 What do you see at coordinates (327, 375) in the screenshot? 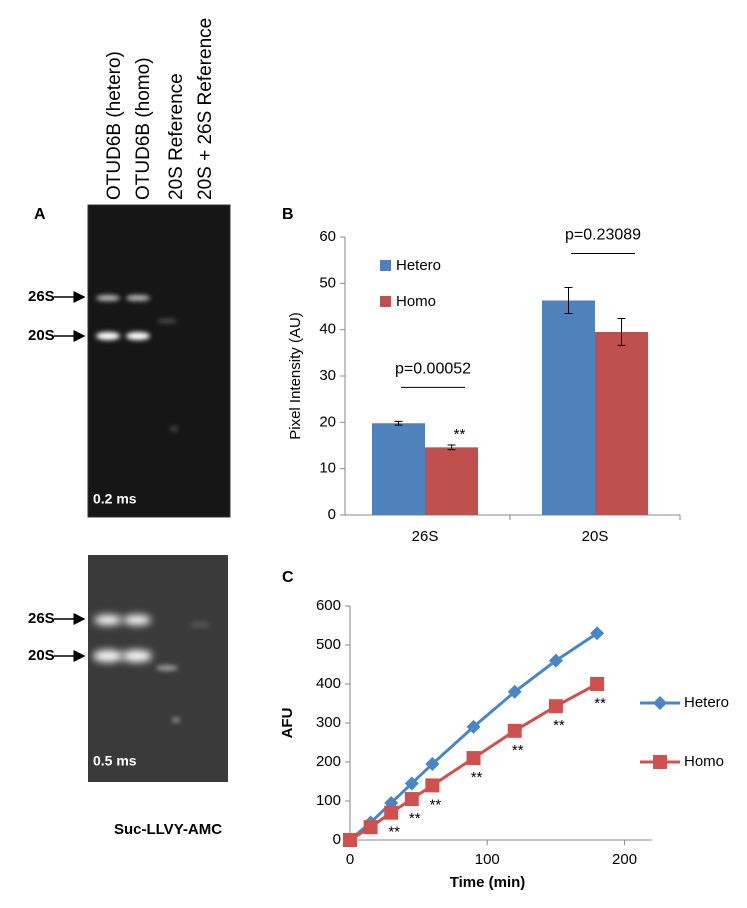
I see `y-tick-label: 30` at bounding box center [327, 375].